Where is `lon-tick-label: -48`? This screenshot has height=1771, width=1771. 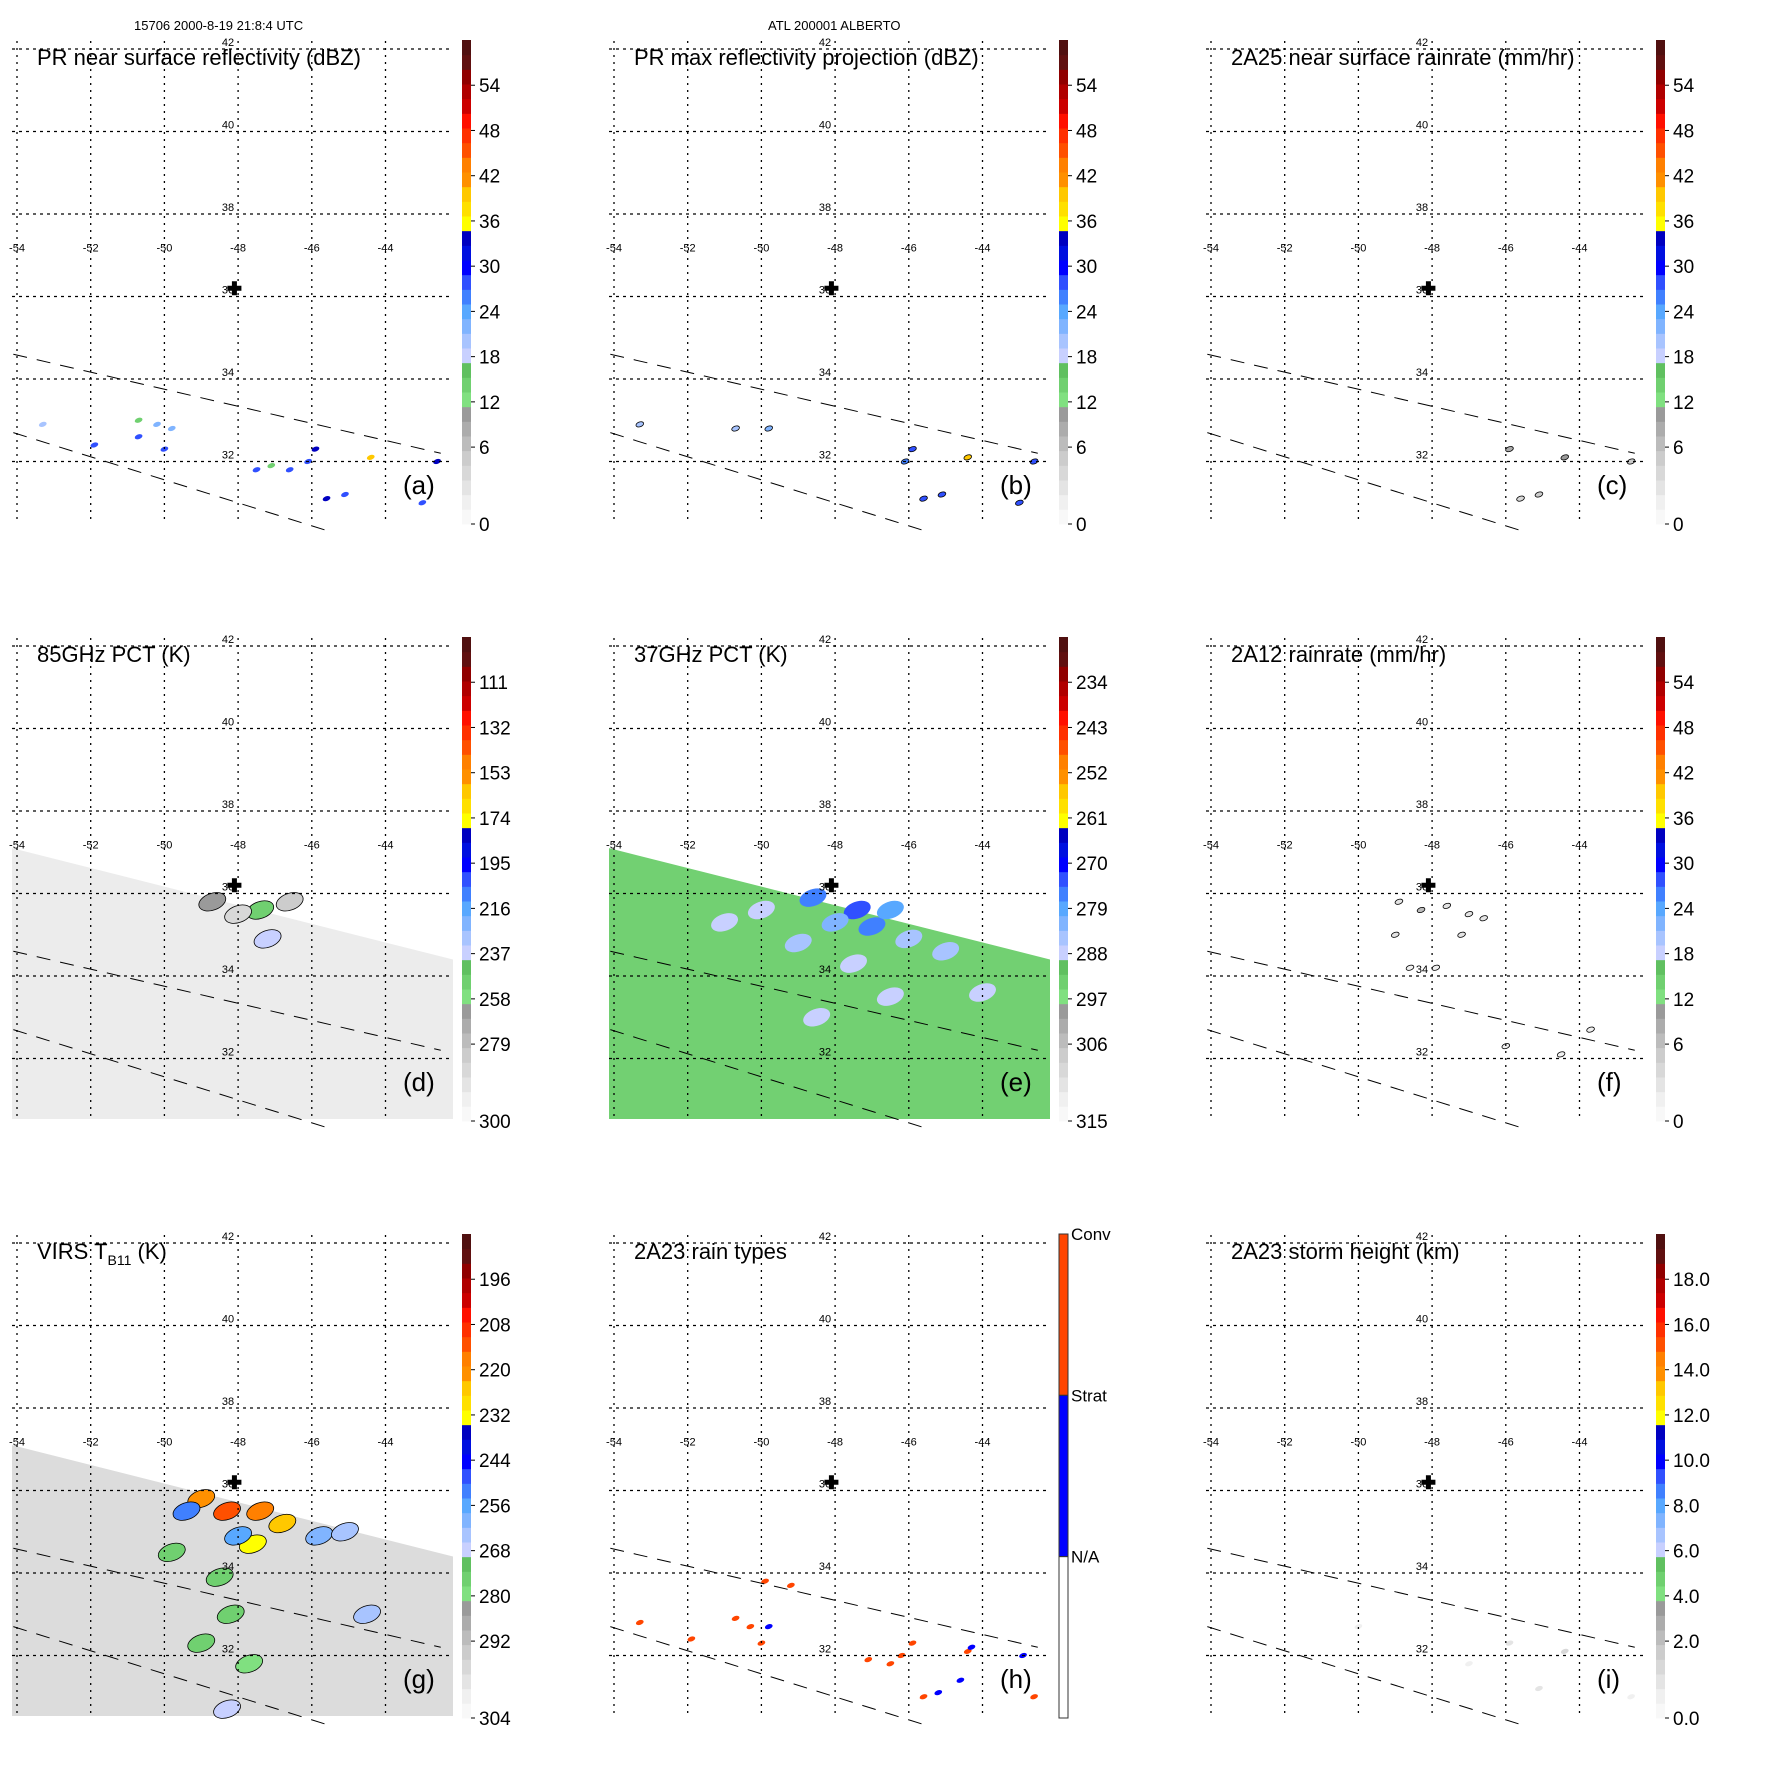 lon-tick-label: -48 is located at coordinates (835, 1443).